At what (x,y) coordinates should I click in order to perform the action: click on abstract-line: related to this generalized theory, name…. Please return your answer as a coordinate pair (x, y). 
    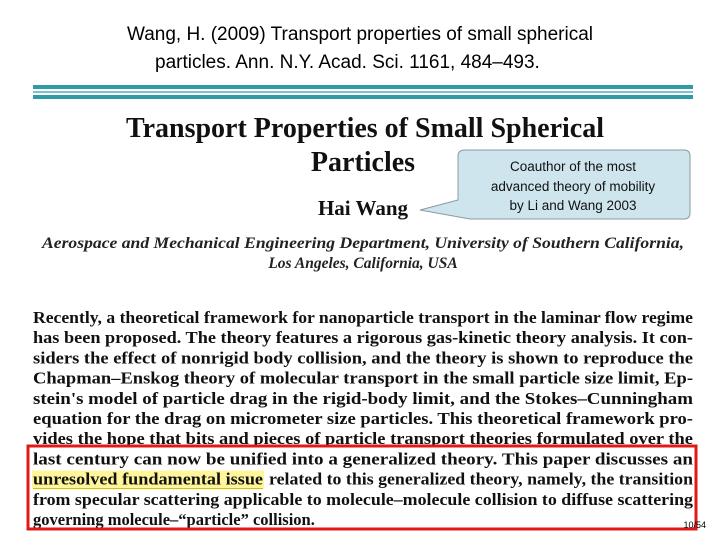
    Looking at the image, I should click on (481, 479).